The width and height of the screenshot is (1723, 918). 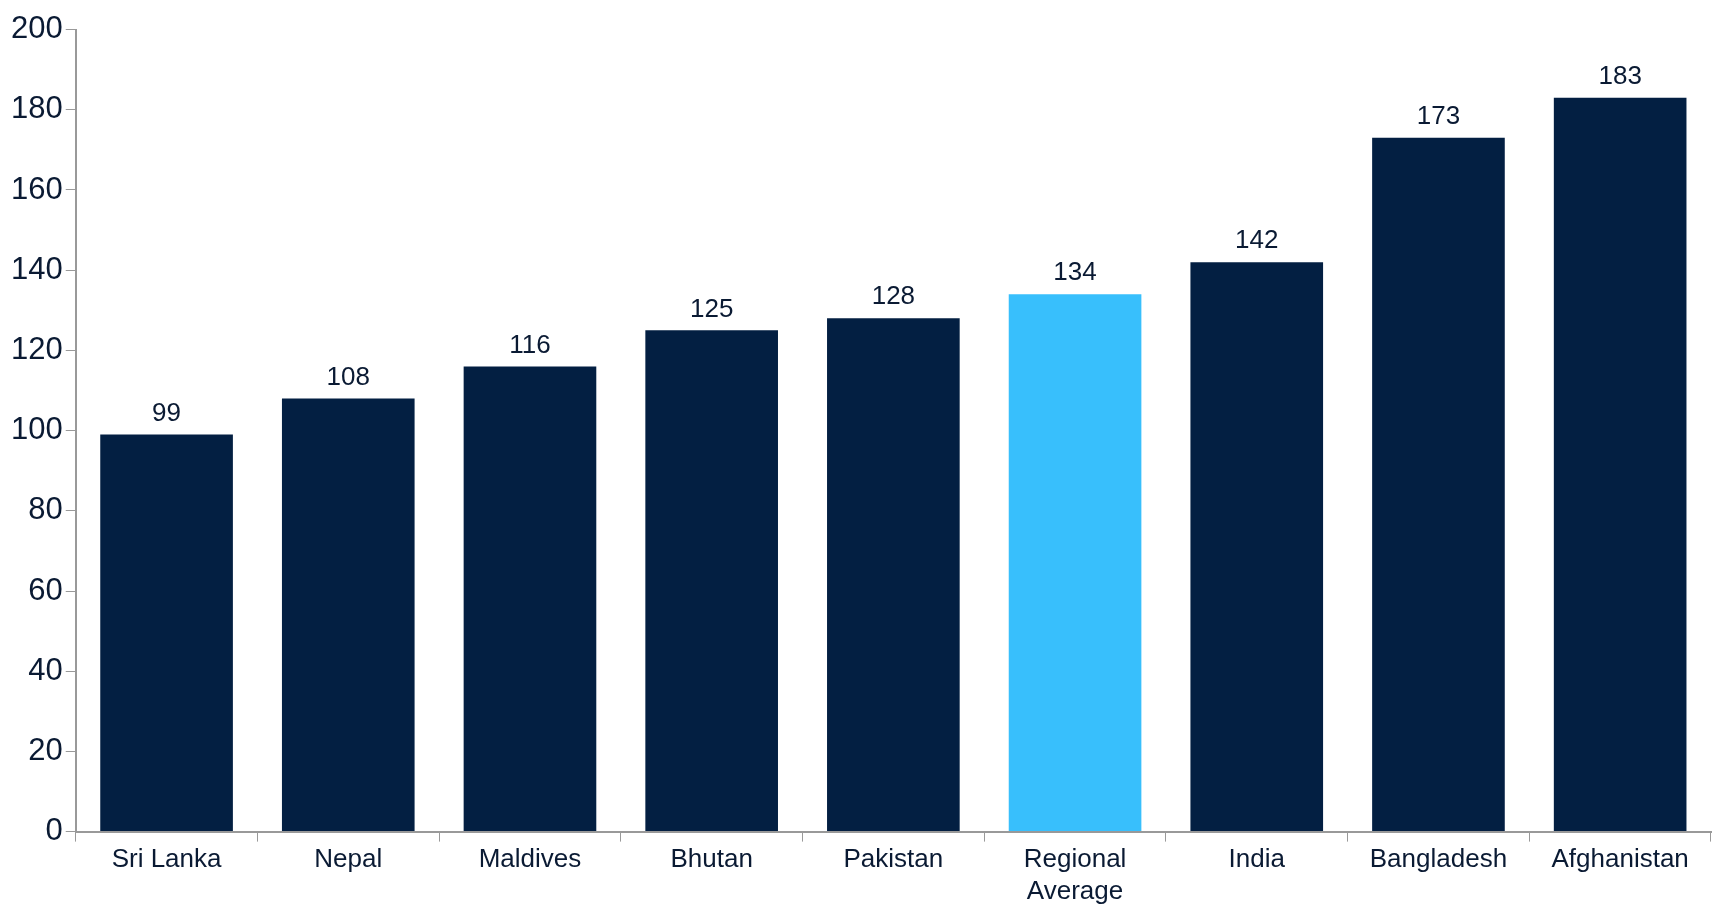 What do you see at coordinates (45, 509) in the screenshot?
I see `y-tick-label: 80` at bounding box center [45, 509].